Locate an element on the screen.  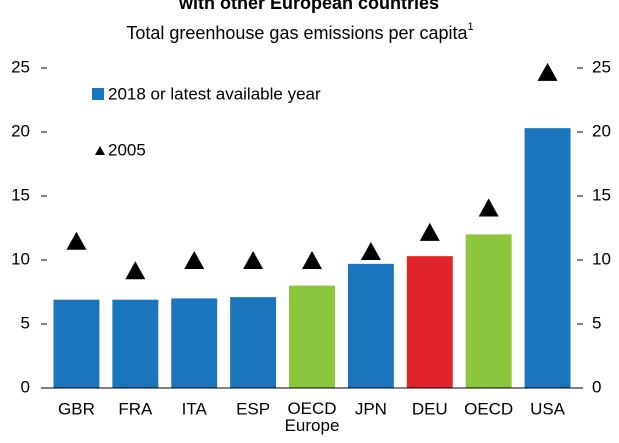
x-tick-label: OECD Europe is located at coordinates (312, 417).